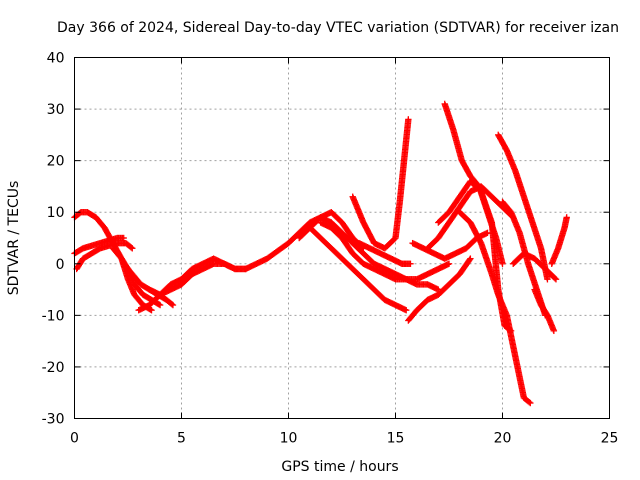  What do you see at coordinates (56, 110) in the screenshot?
I see `y-tick-label: 30` at bounding box center [56, 110].